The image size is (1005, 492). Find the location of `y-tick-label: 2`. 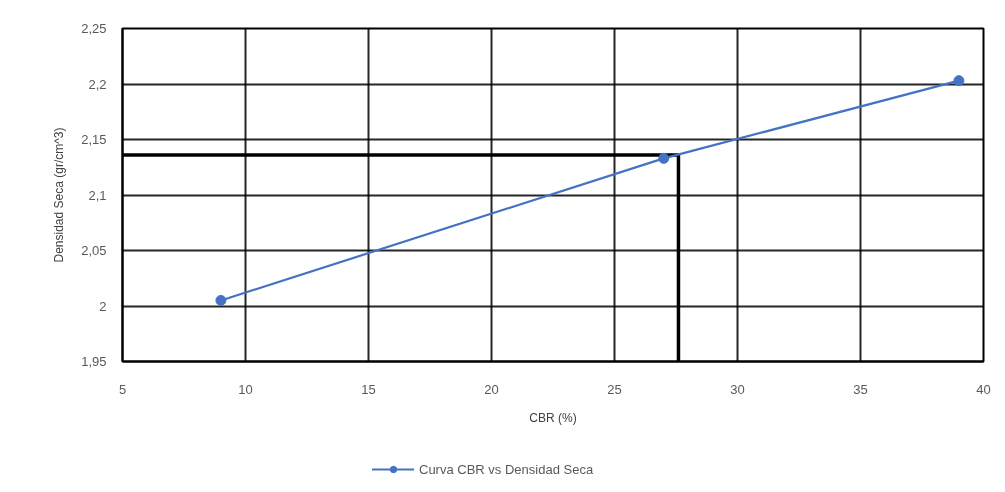

y-tick-label: 2 is located at coordinates (103, 306).